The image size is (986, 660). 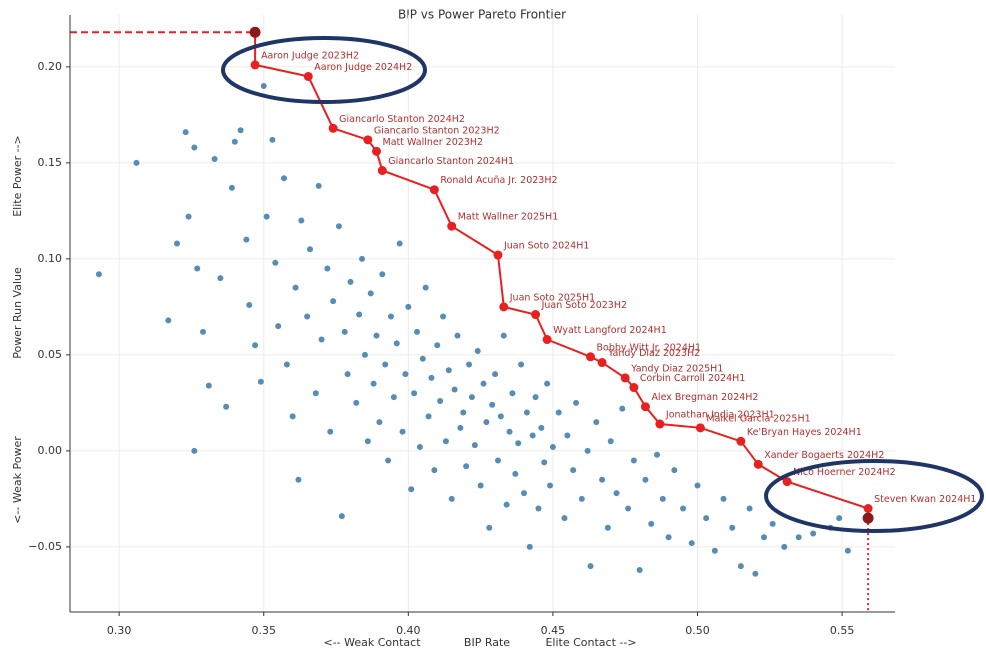 What do you see at coordinates (868, 518) in the screenshot?
I see `extreme-point` at bounding box center [868, 518].